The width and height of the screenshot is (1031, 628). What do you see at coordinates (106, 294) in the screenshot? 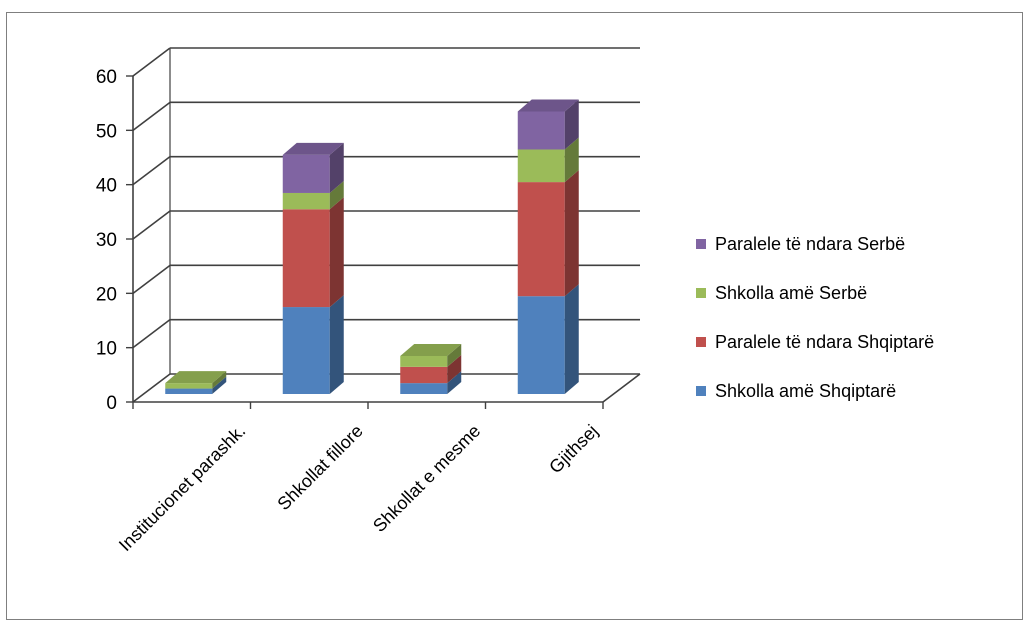
I see `y-tick-label: 20` at bounding box center [106, 294].